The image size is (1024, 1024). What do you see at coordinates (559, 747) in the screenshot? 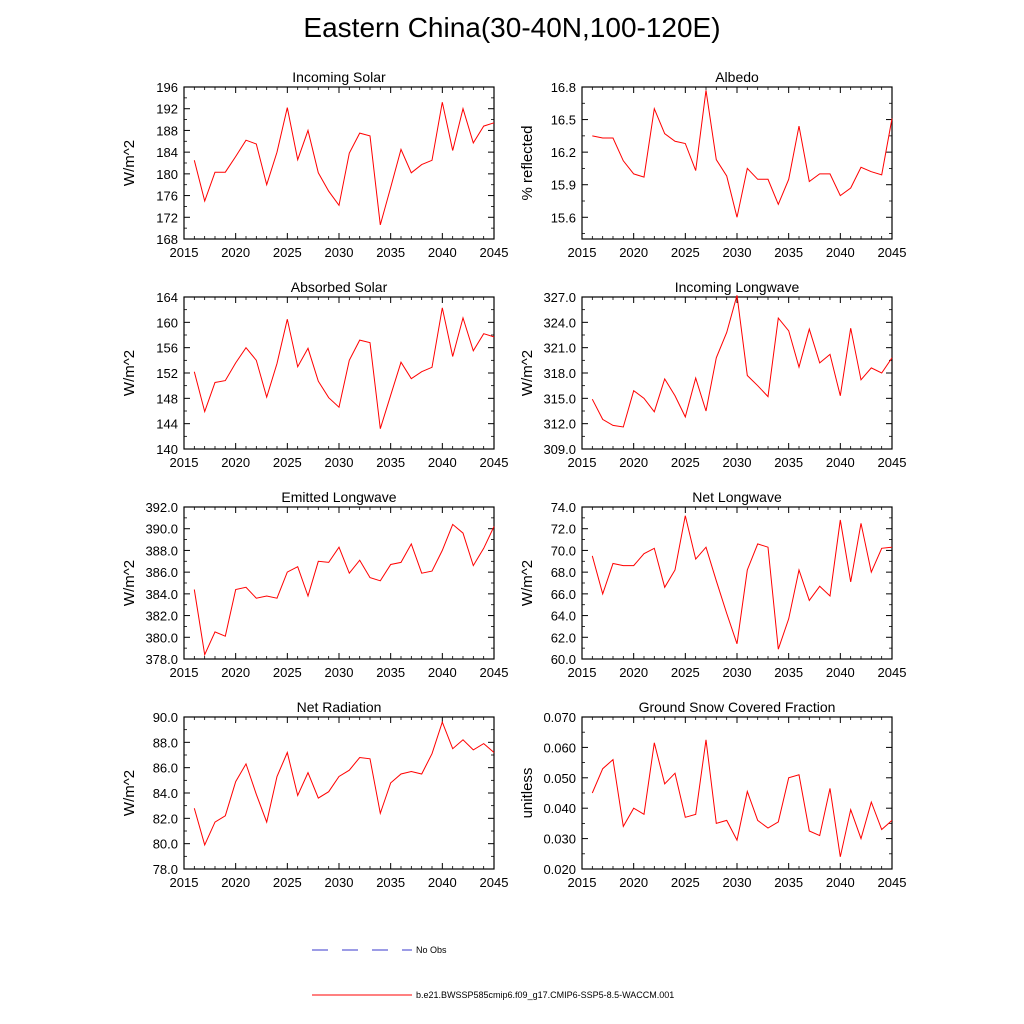
I see `y-tick-label: 0.060` at bounding box center [559, 747].